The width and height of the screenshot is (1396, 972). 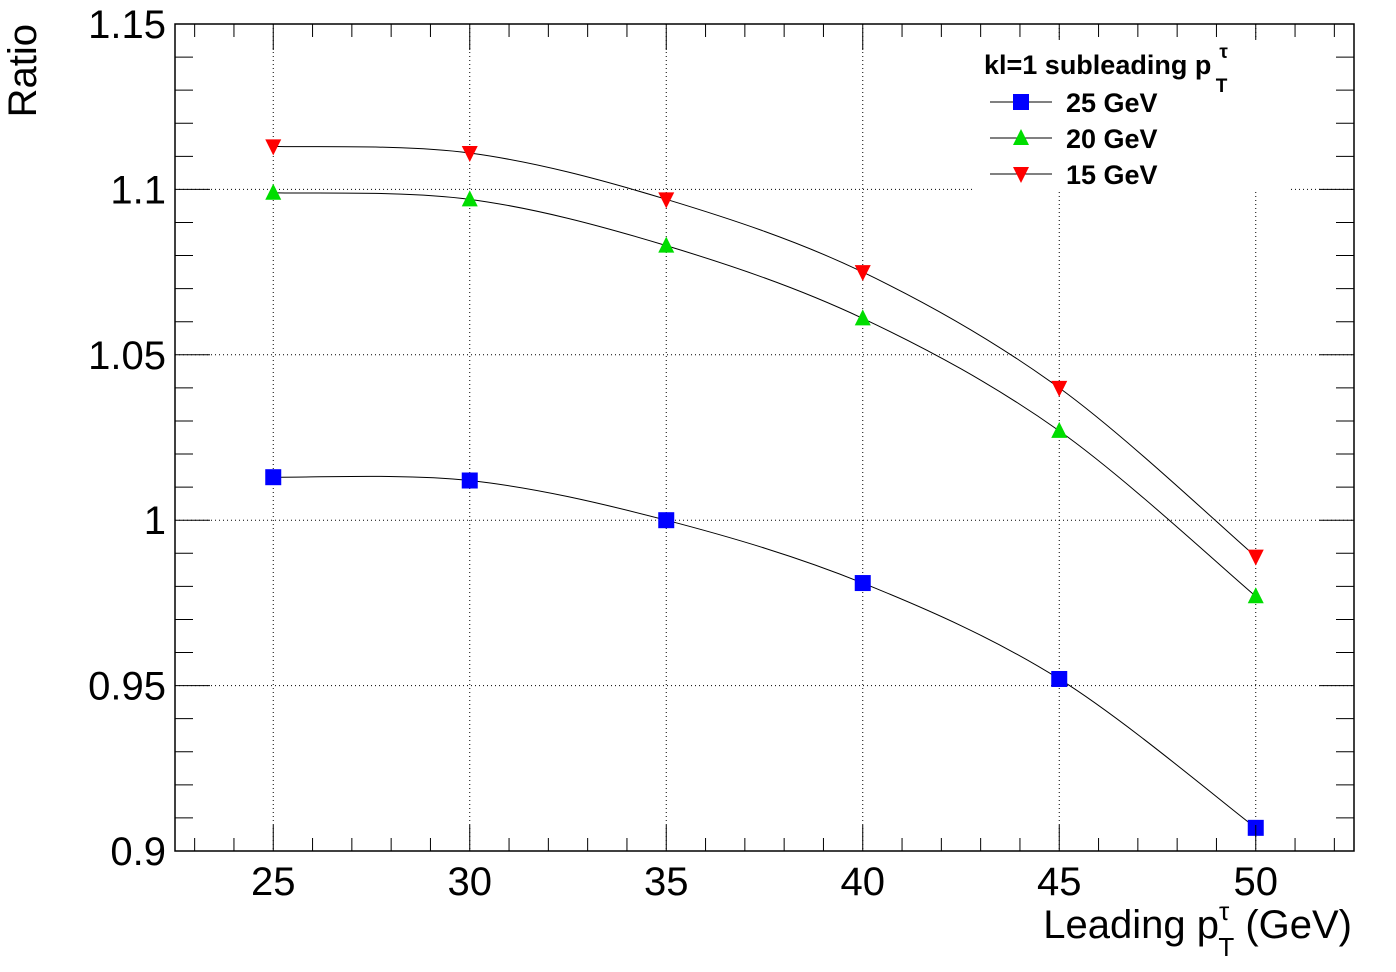 I want to click on legend-entries: 25 GeV 20 GeV 15 GeV, so click(x=1074, y=139).